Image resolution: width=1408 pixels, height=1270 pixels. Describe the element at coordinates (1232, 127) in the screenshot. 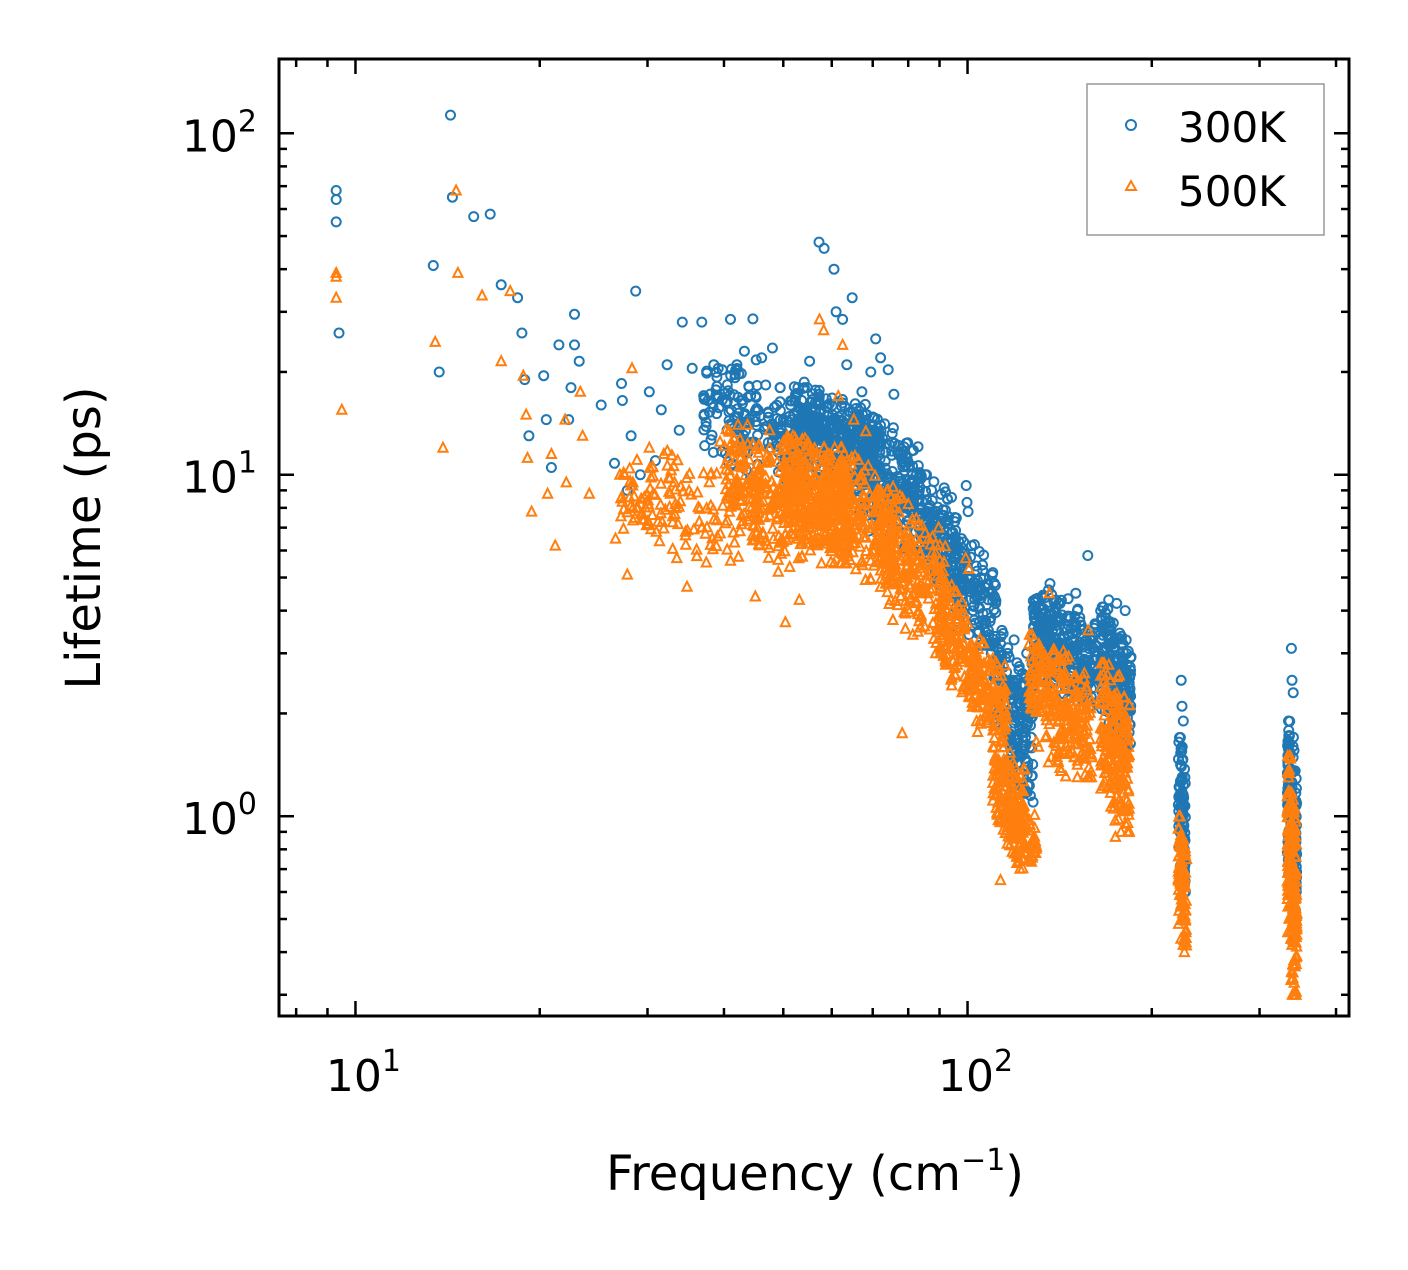

I see `legend-300k-label: 300K` at that location.